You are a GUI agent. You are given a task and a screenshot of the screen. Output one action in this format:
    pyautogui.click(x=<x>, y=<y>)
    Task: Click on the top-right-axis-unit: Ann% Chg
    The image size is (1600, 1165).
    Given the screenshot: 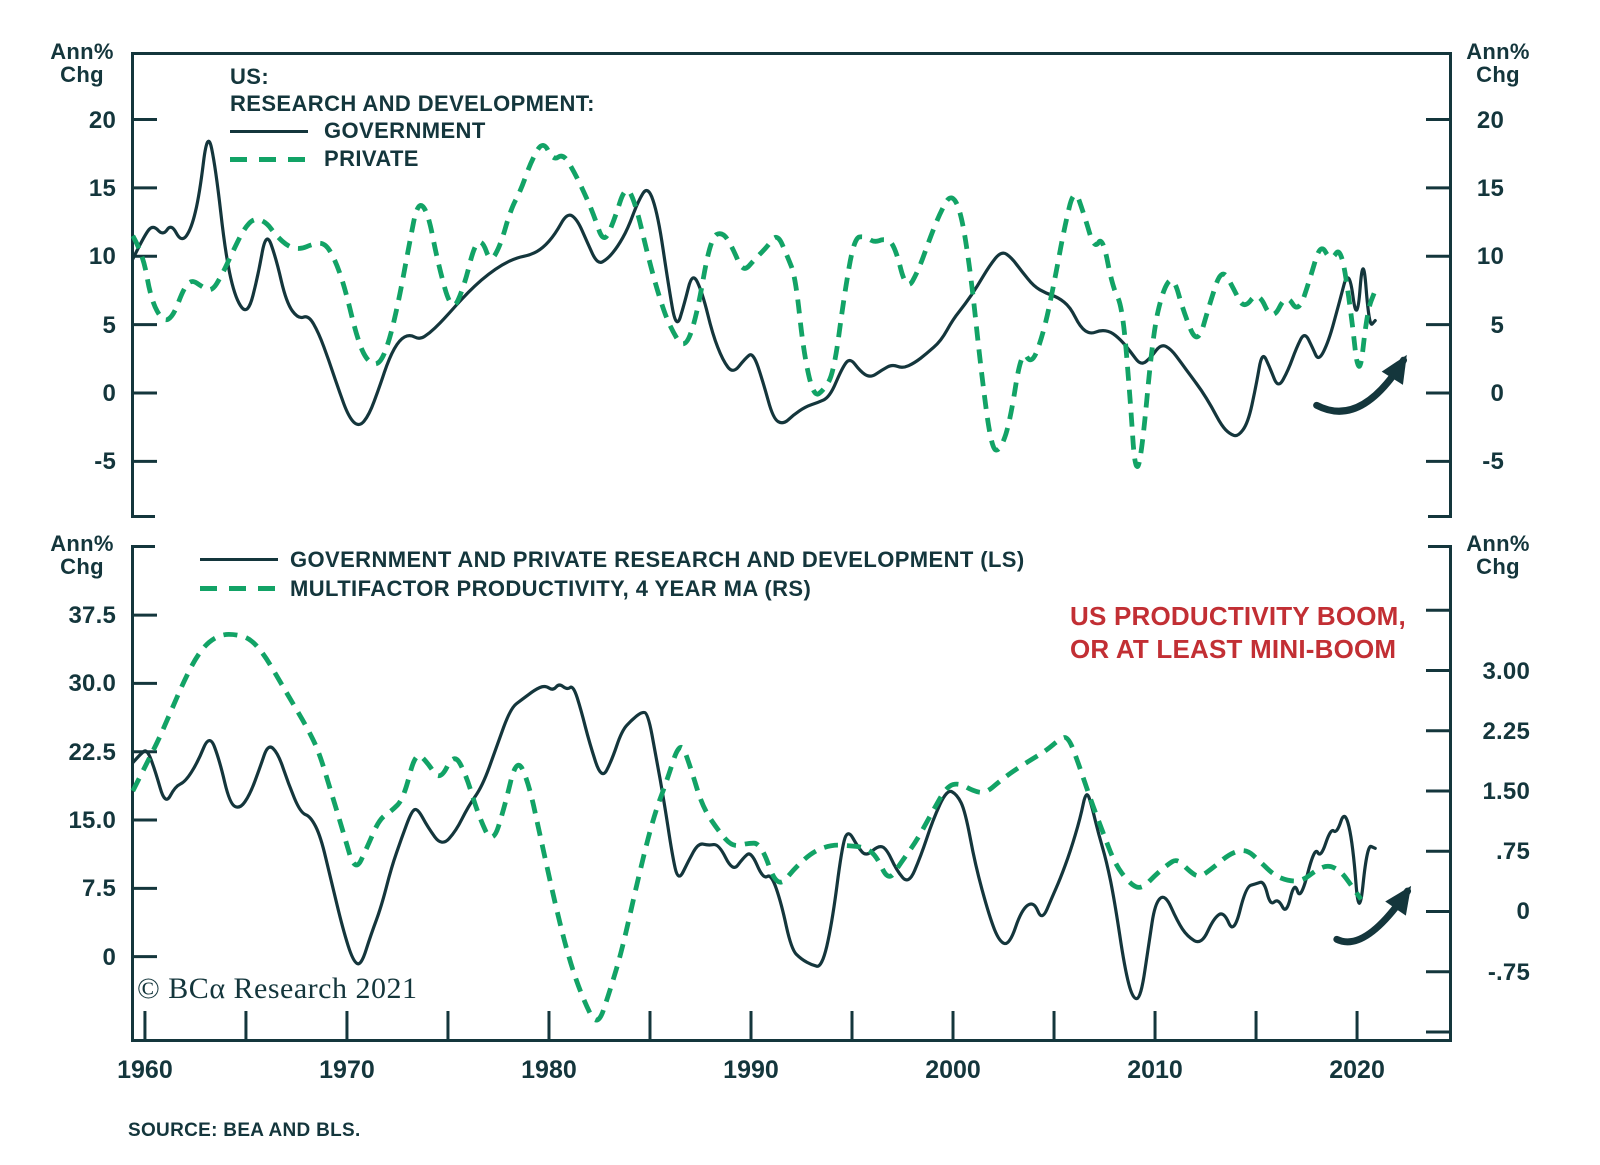 What is the action you would take?
    pyautogui.click(x=1498, y=63)
    